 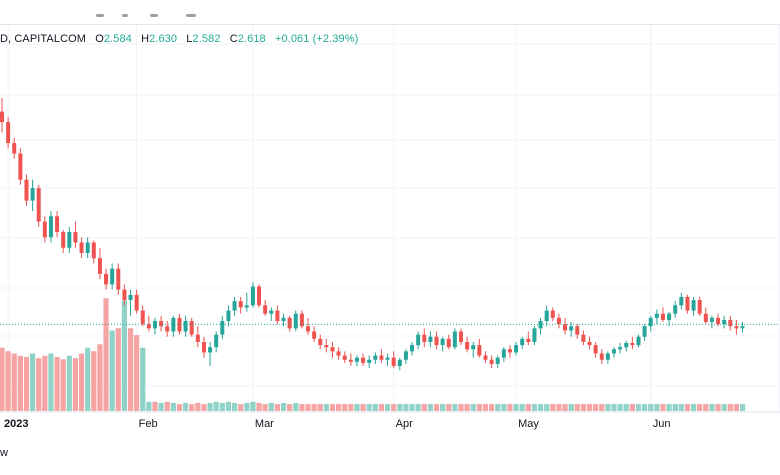 I want to click on legend-close-value: 2.618, so click(x=251, y=39).